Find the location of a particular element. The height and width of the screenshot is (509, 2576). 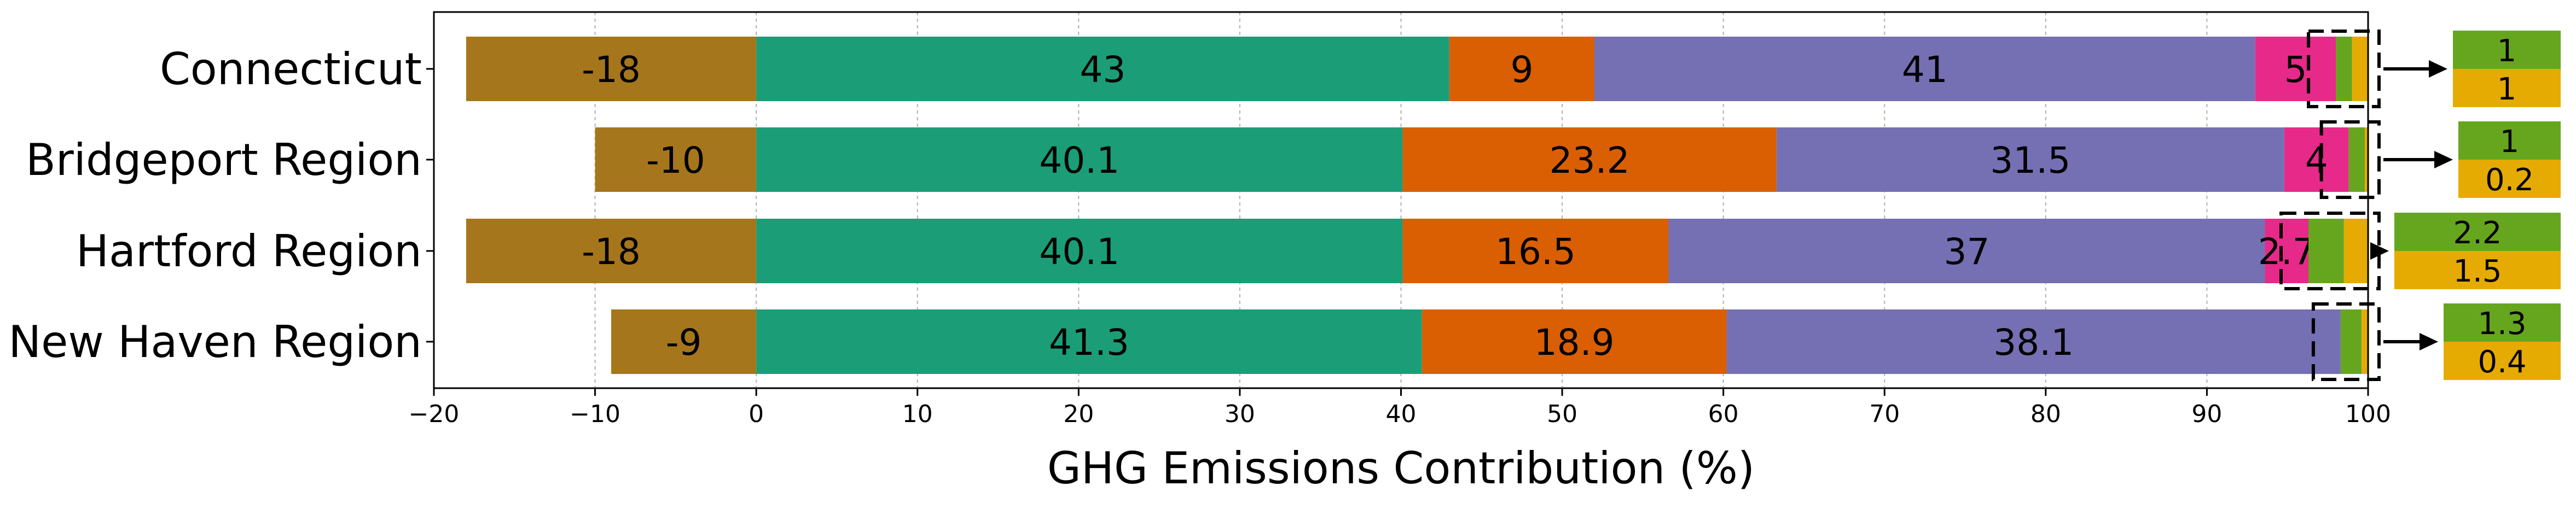

bar-label-2-4: 2.7 is located at coordinates (2287, 252).